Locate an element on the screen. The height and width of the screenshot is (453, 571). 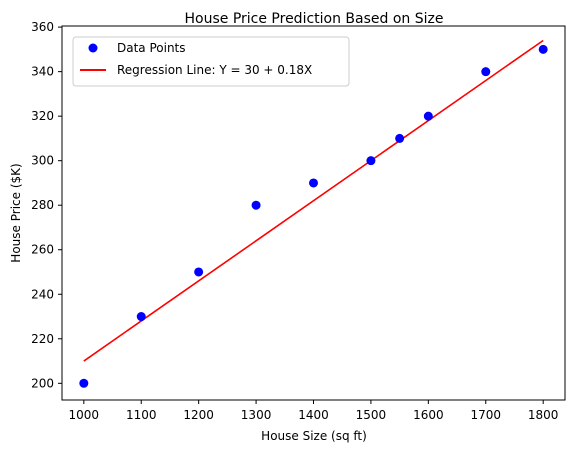
x-tick-label: 1800 is located at coordinates (543, 415).